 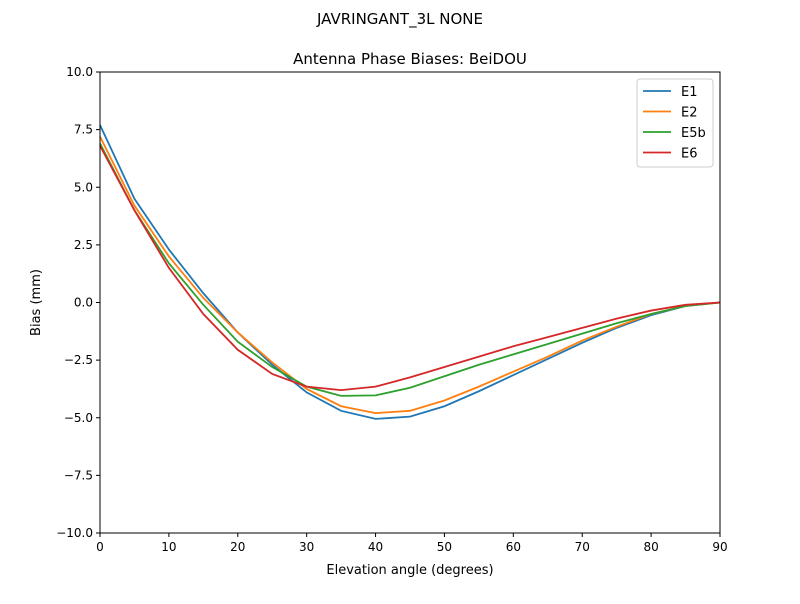 What do you see at coordinates (74, 533) in the screenshot?
I see `y-tick-label: −10.0` at bounding box center [74, 533].